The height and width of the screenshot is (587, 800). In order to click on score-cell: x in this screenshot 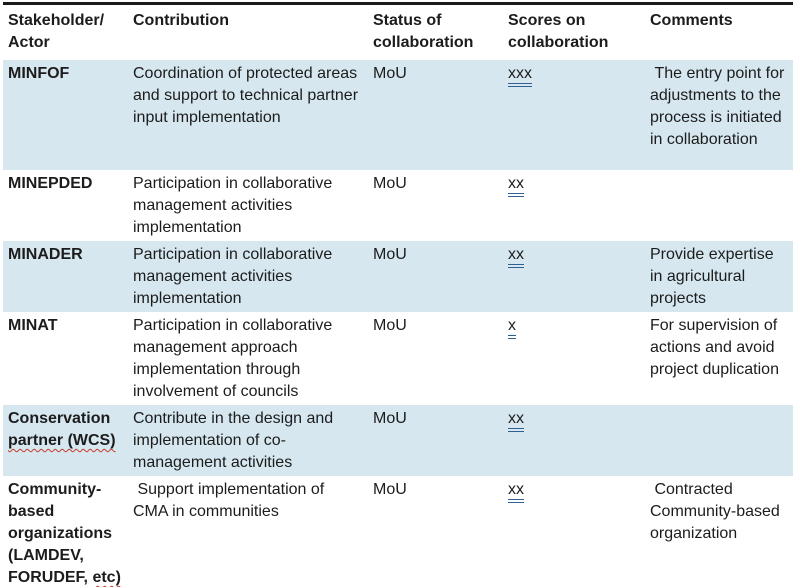, I will do `click(574, 358)`.